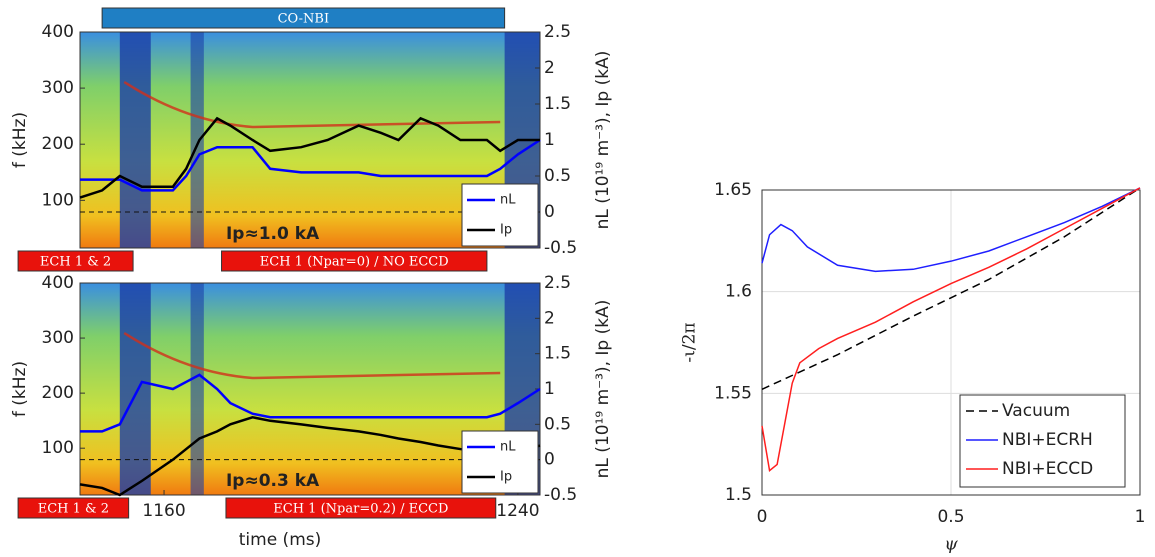  Describe the element at coordinates (738, 292) in the screenshot. I see `y-tick-label: 1.6` at that location.